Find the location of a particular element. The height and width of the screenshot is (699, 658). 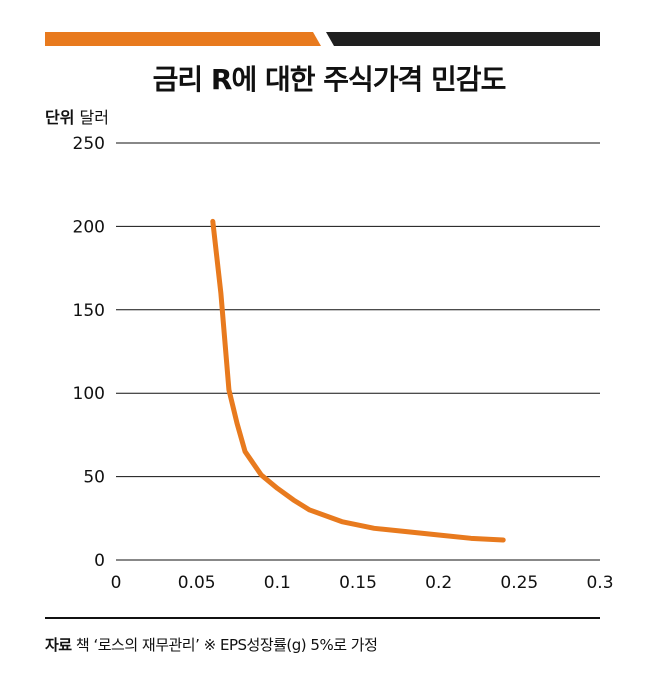

x-tick-label: 0.05 is located at coordinates (197, 583).